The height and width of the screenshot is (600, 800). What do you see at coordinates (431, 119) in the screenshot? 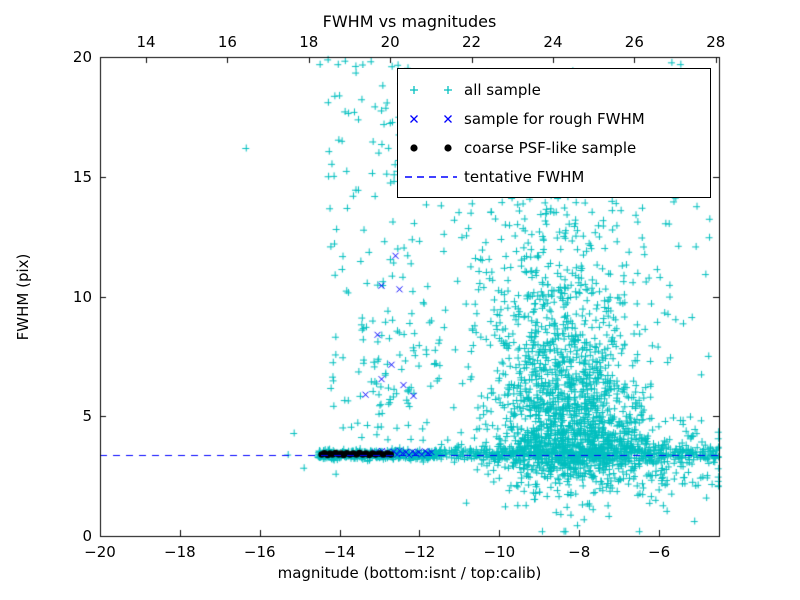
I see `x-legend-marker-icon` at bounding box center [431, 119].